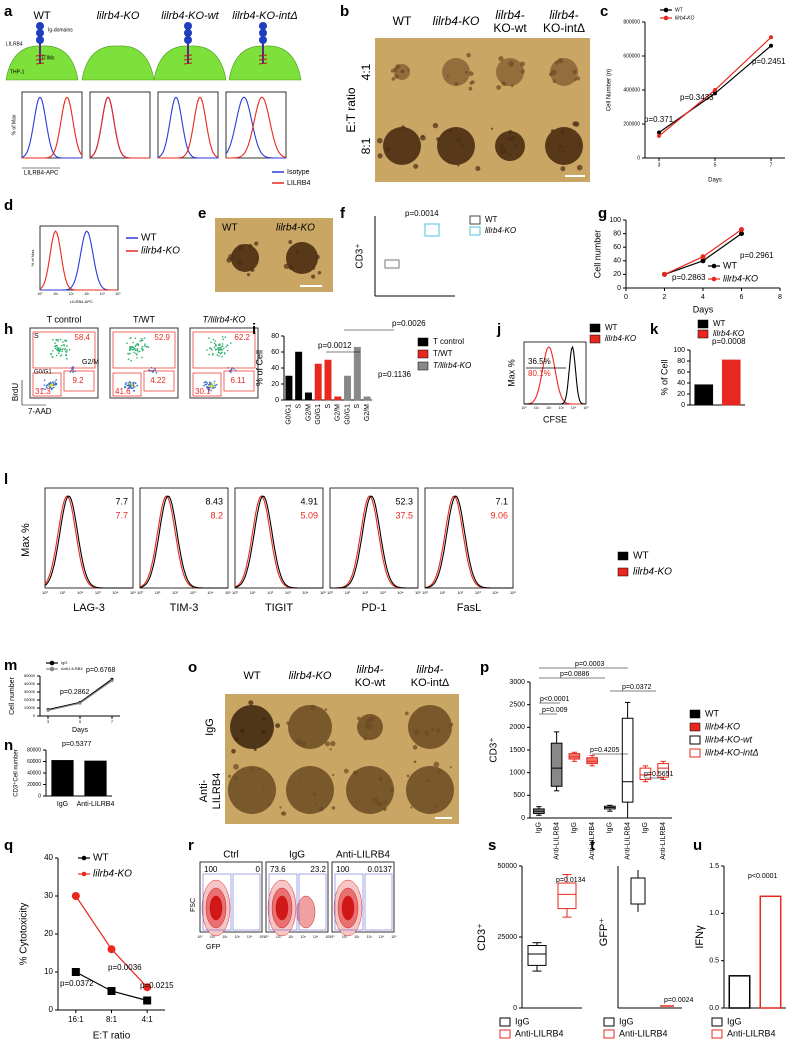 Image resolution: width=794 pixels, height=1050 pixels. Describe the element at coordinates (771, 165) in the screenshot. I see `x-tick-label: 7` at that location.